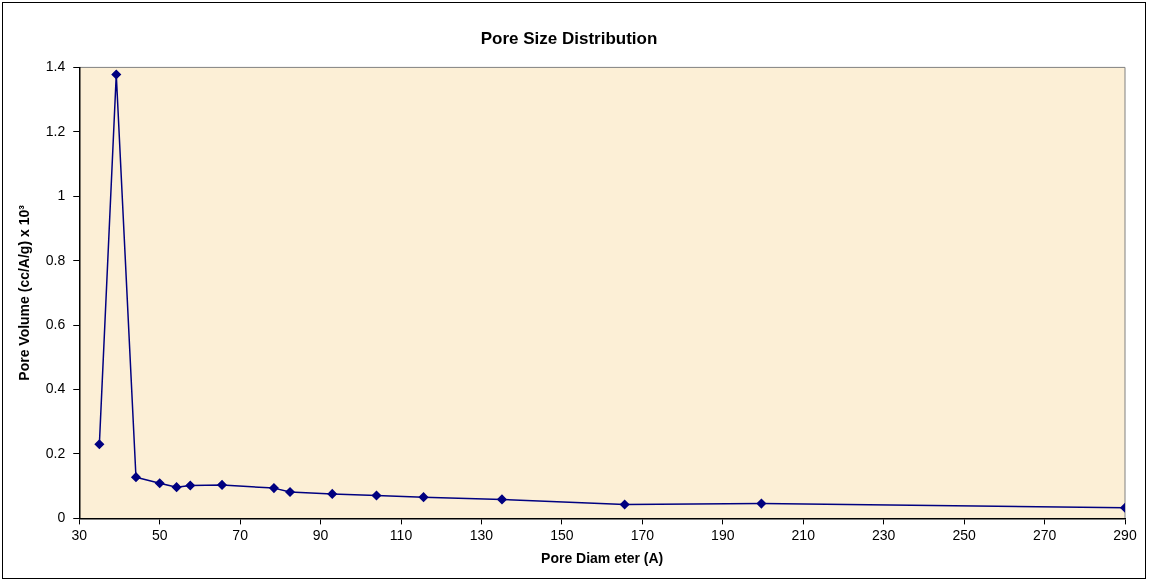 The image size is (1150, 583). Describe the element at coordinates (61, 517) in the screenshot. I see `y-tick-label: 0` at that location.